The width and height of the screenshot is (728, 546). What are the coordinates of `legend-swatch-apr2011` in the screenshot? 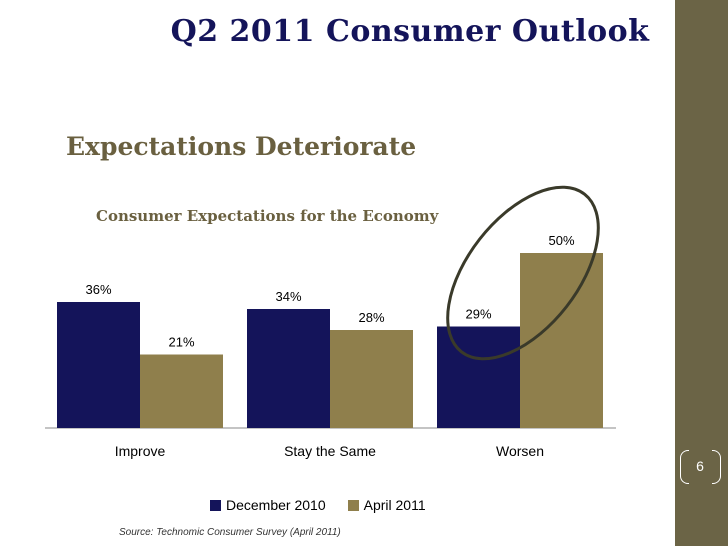 It's located at (353, 505).